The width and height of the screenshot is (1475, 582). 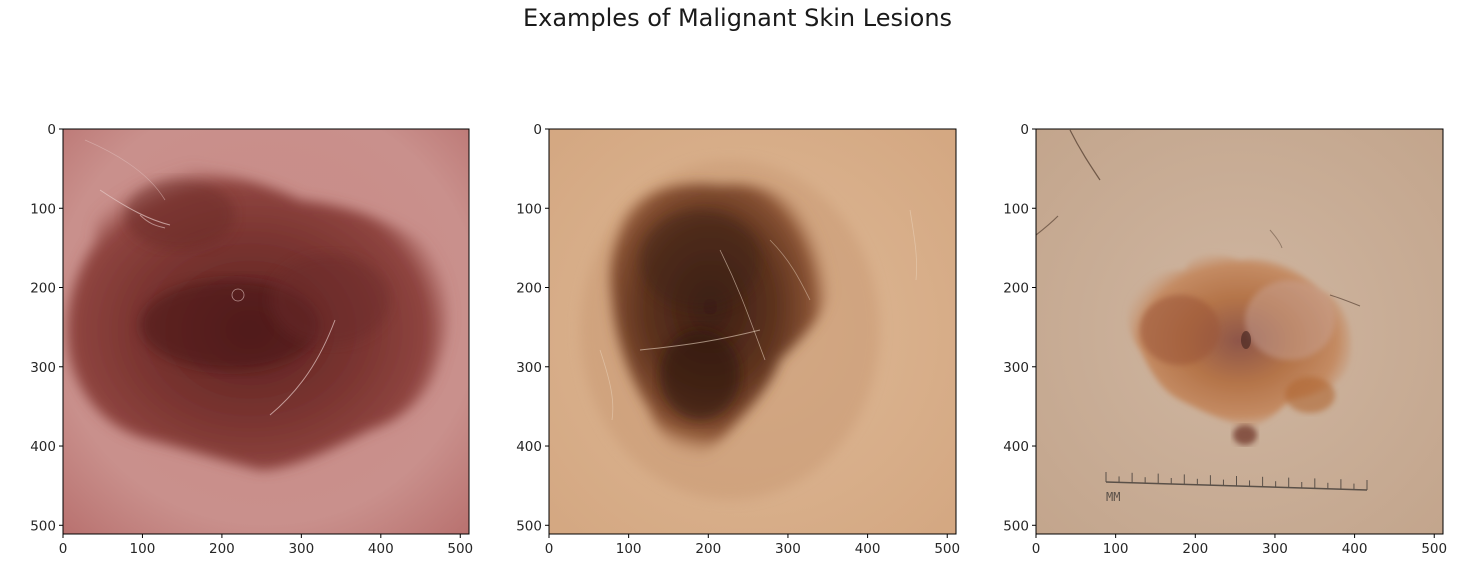 I want to click on figure-title: Examples of Malignant Skin Lesions, so click(x=737, y=18).